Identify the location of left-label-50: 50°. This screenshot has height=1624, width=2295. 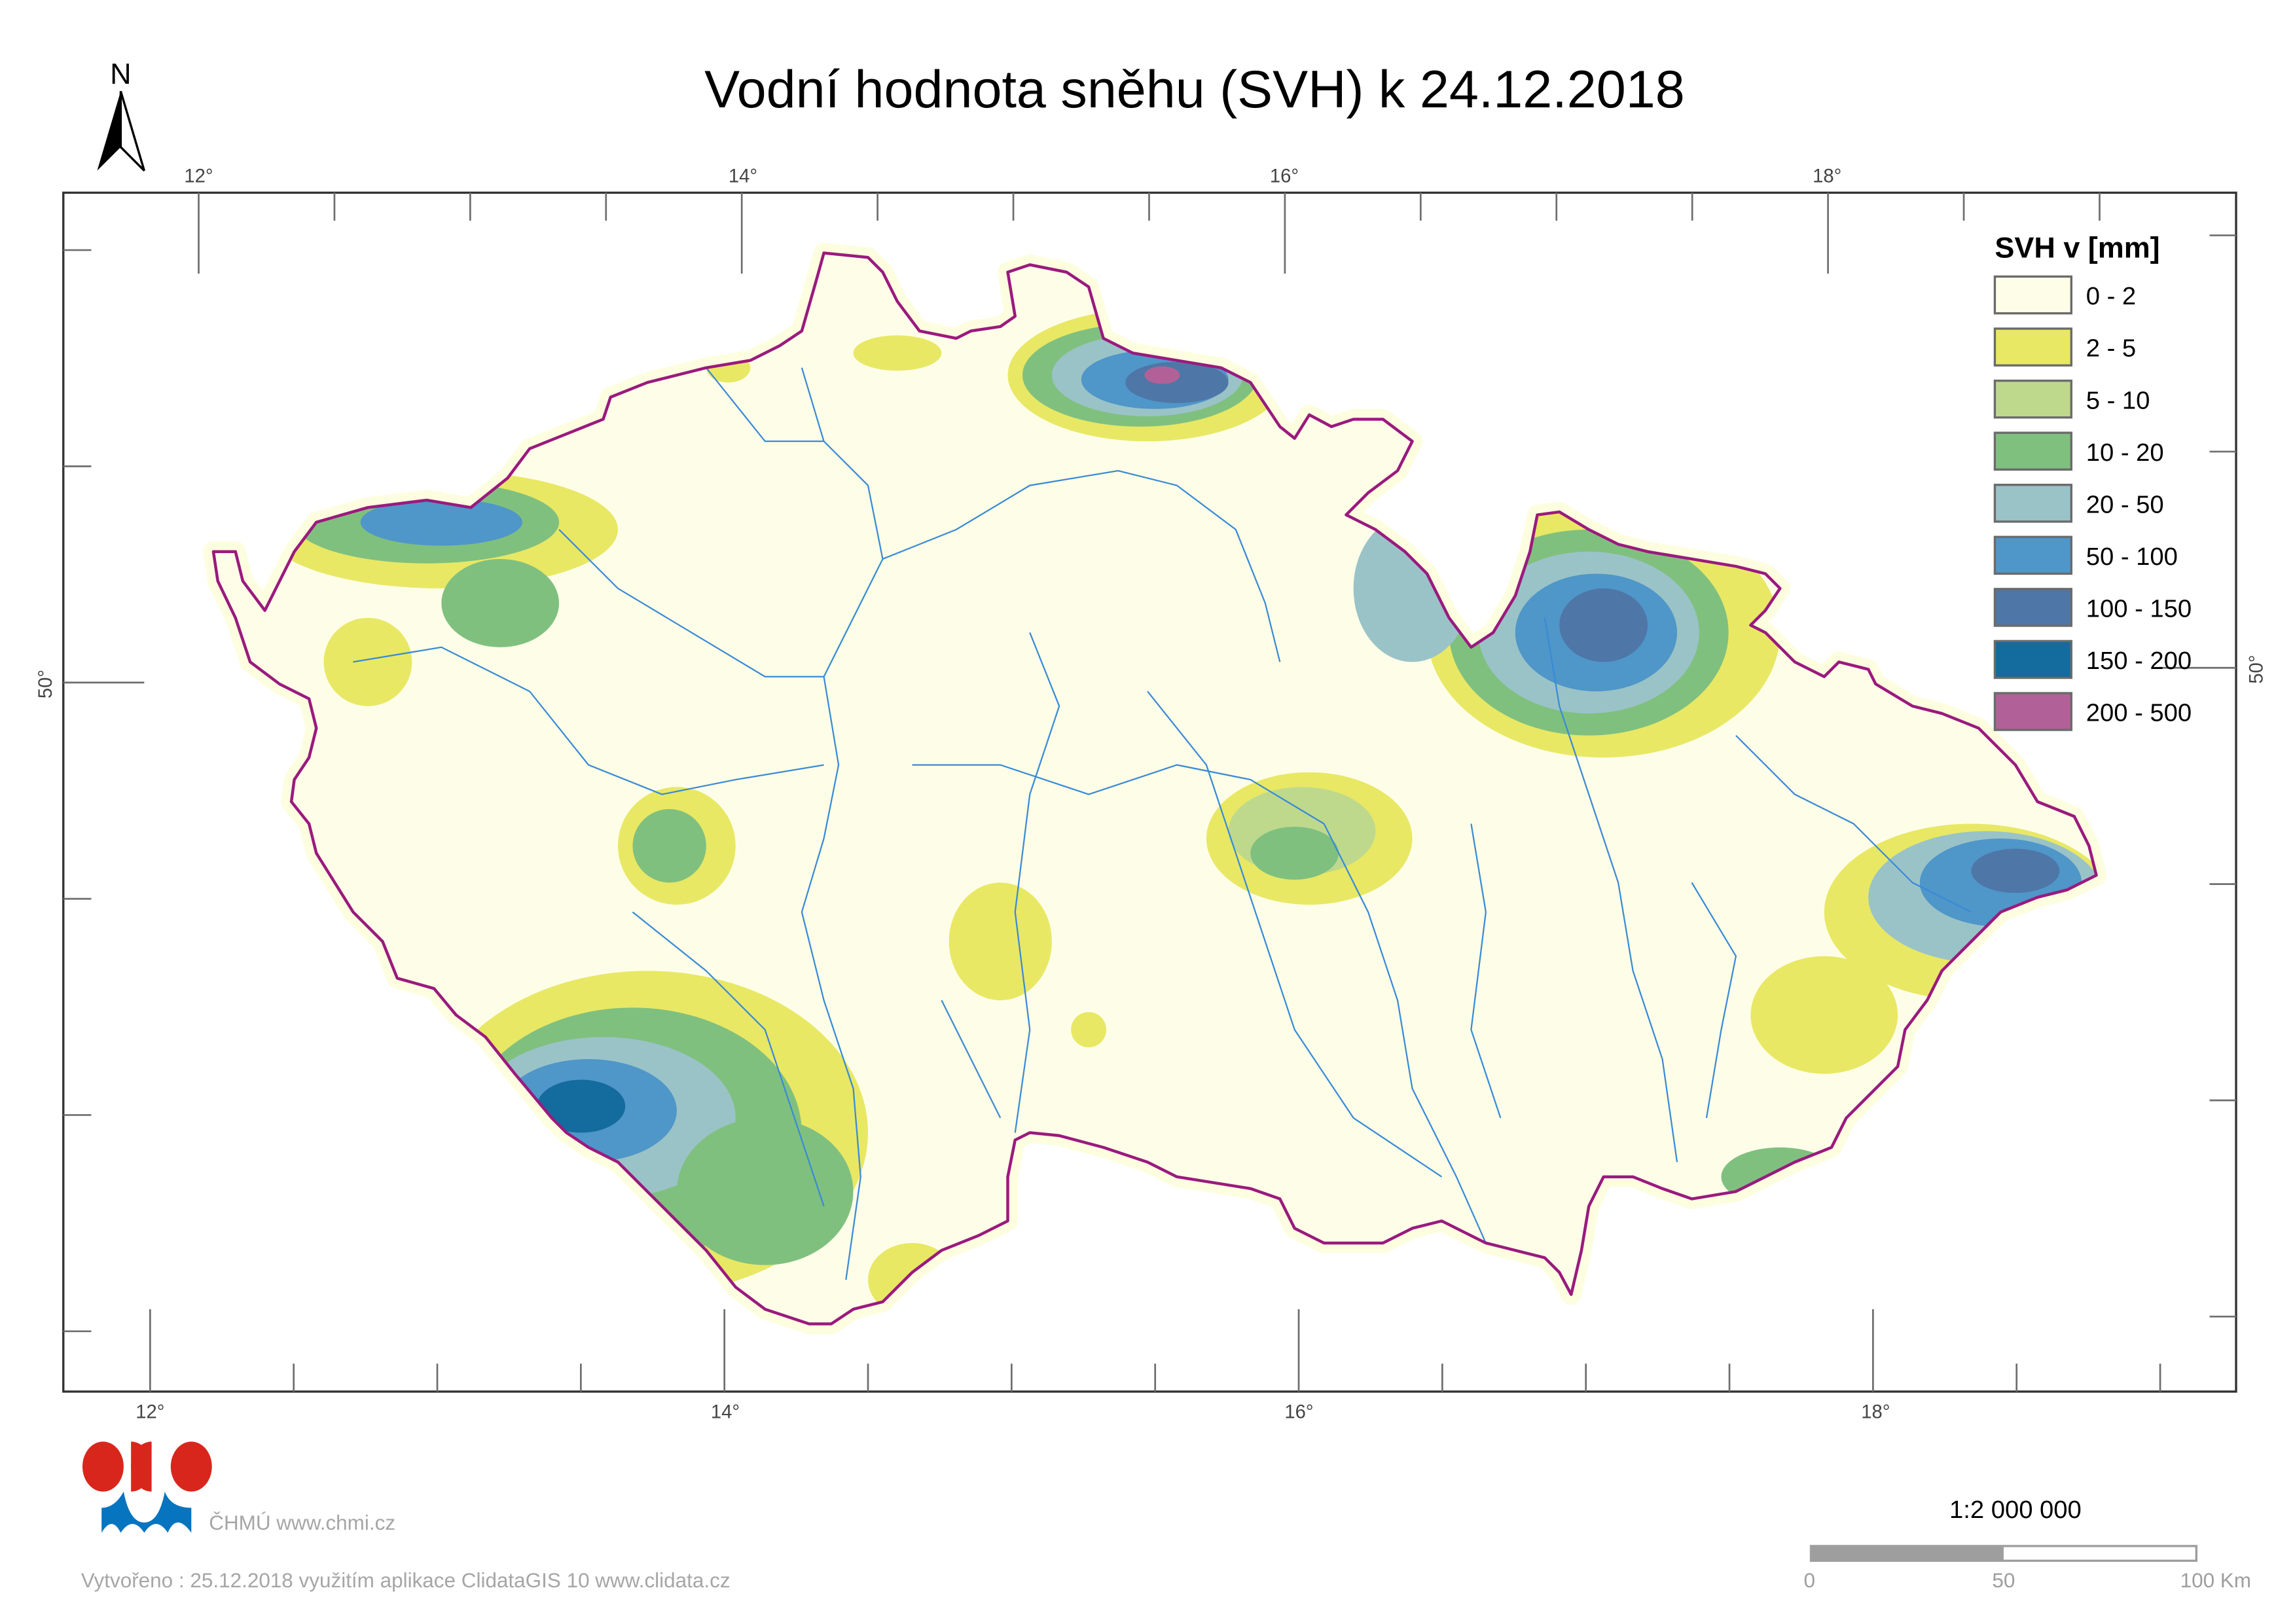
(46, 684).